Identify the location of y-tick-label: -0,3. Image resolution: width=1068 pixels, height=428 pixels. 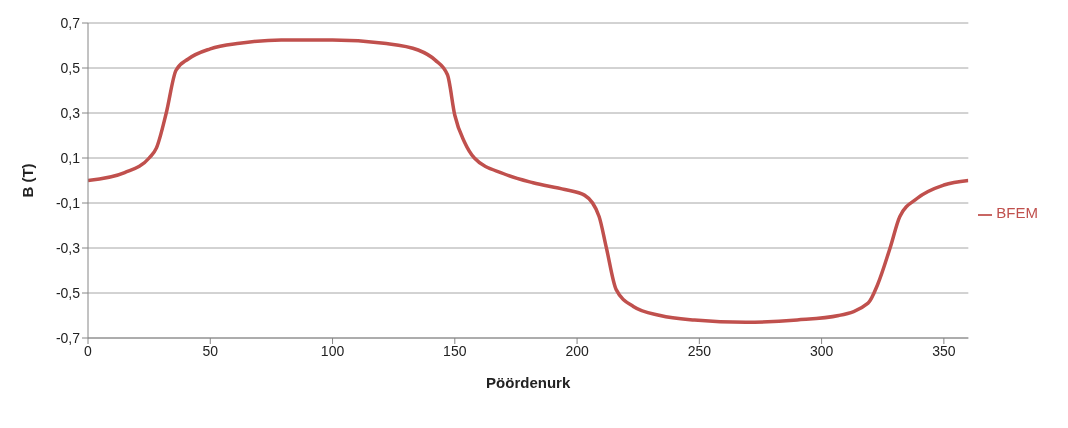
(68, 247).